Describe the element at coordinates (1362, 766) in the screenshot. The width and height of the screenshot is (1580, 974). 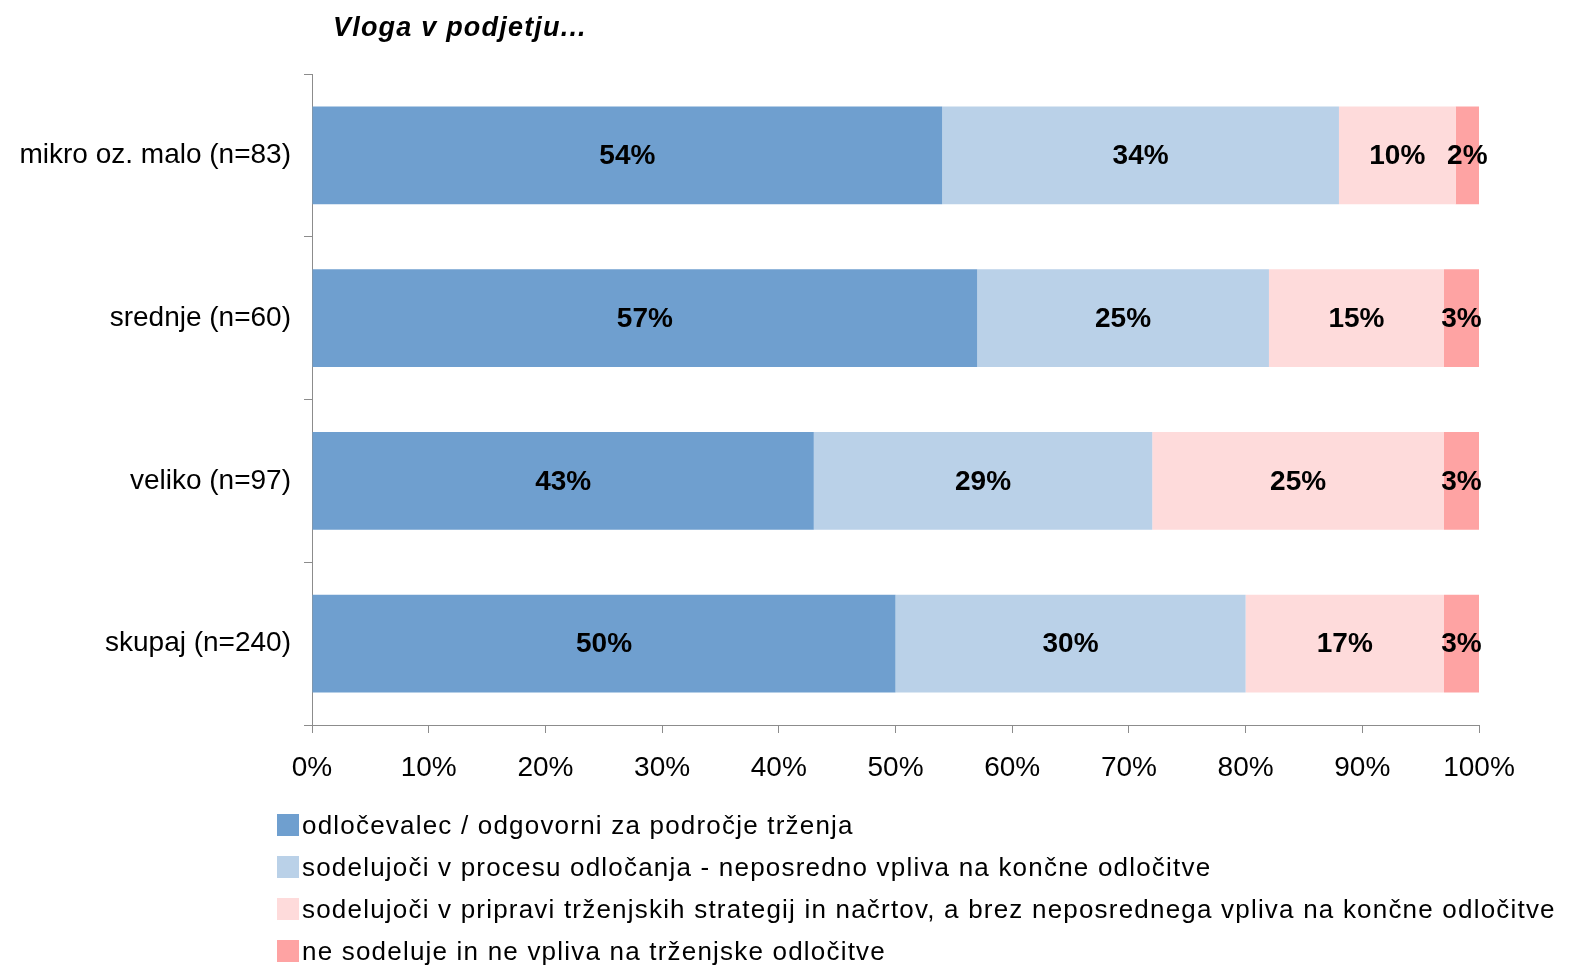
I see `x-tick-label: 90%` at that location.